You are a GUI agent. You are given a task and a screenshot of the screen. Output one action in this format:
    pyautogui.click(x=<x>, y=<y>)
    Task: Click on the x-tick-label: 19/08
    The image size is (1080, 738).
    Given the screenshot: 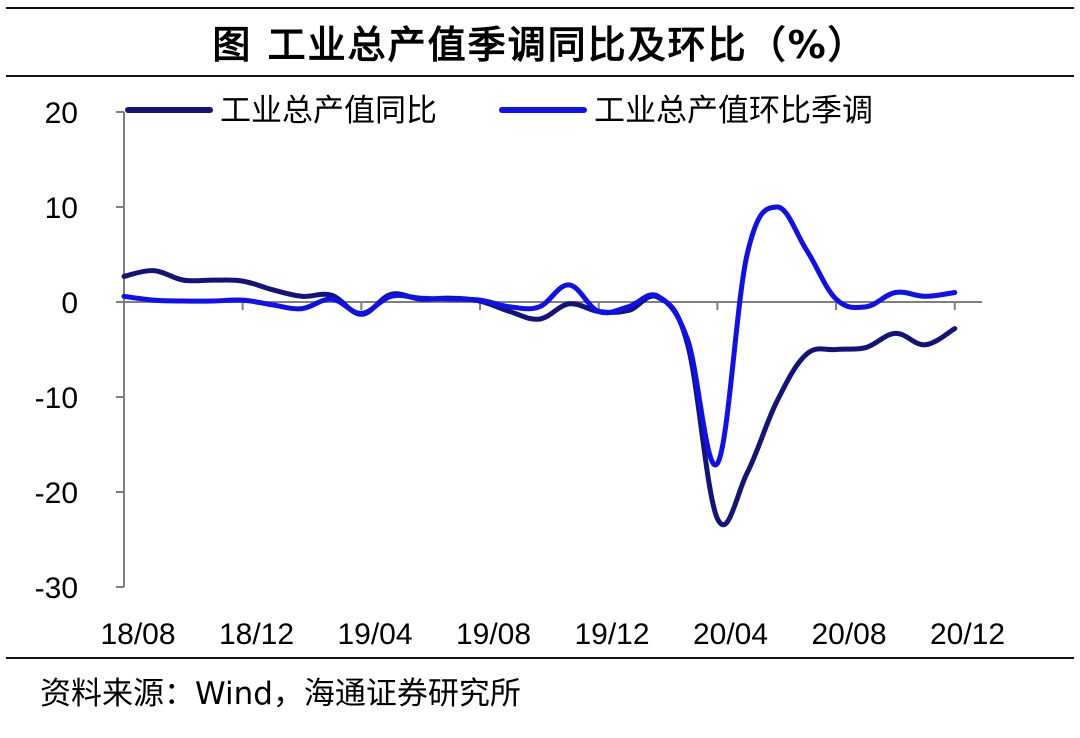 What is the action you would take?
    pyautogui.click(x=493, y=634)
    